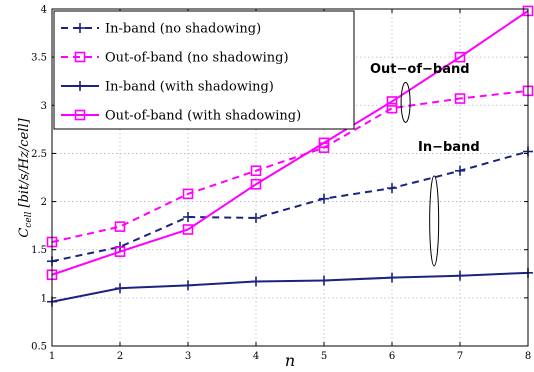  Describe the element at coordinates (44, 202) in the screenshot. I see `y-tick-label: 2` at that location.